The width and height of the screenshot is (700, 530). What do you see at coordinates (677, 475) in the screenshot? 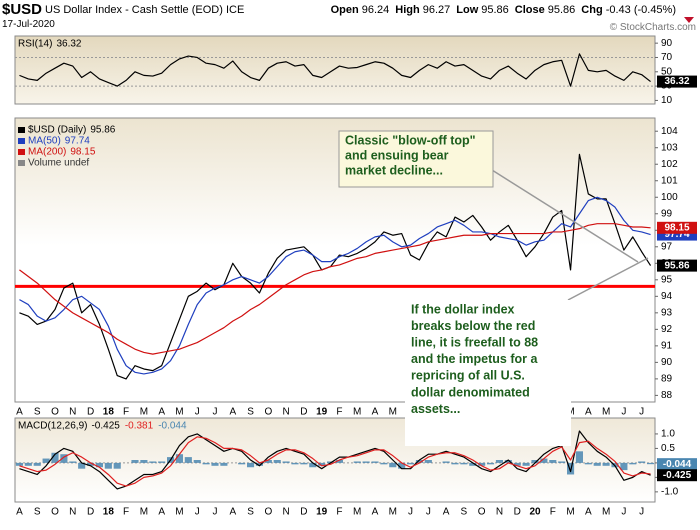
I see `value-tag-label: -0.425` at bounding box center [677, 475].